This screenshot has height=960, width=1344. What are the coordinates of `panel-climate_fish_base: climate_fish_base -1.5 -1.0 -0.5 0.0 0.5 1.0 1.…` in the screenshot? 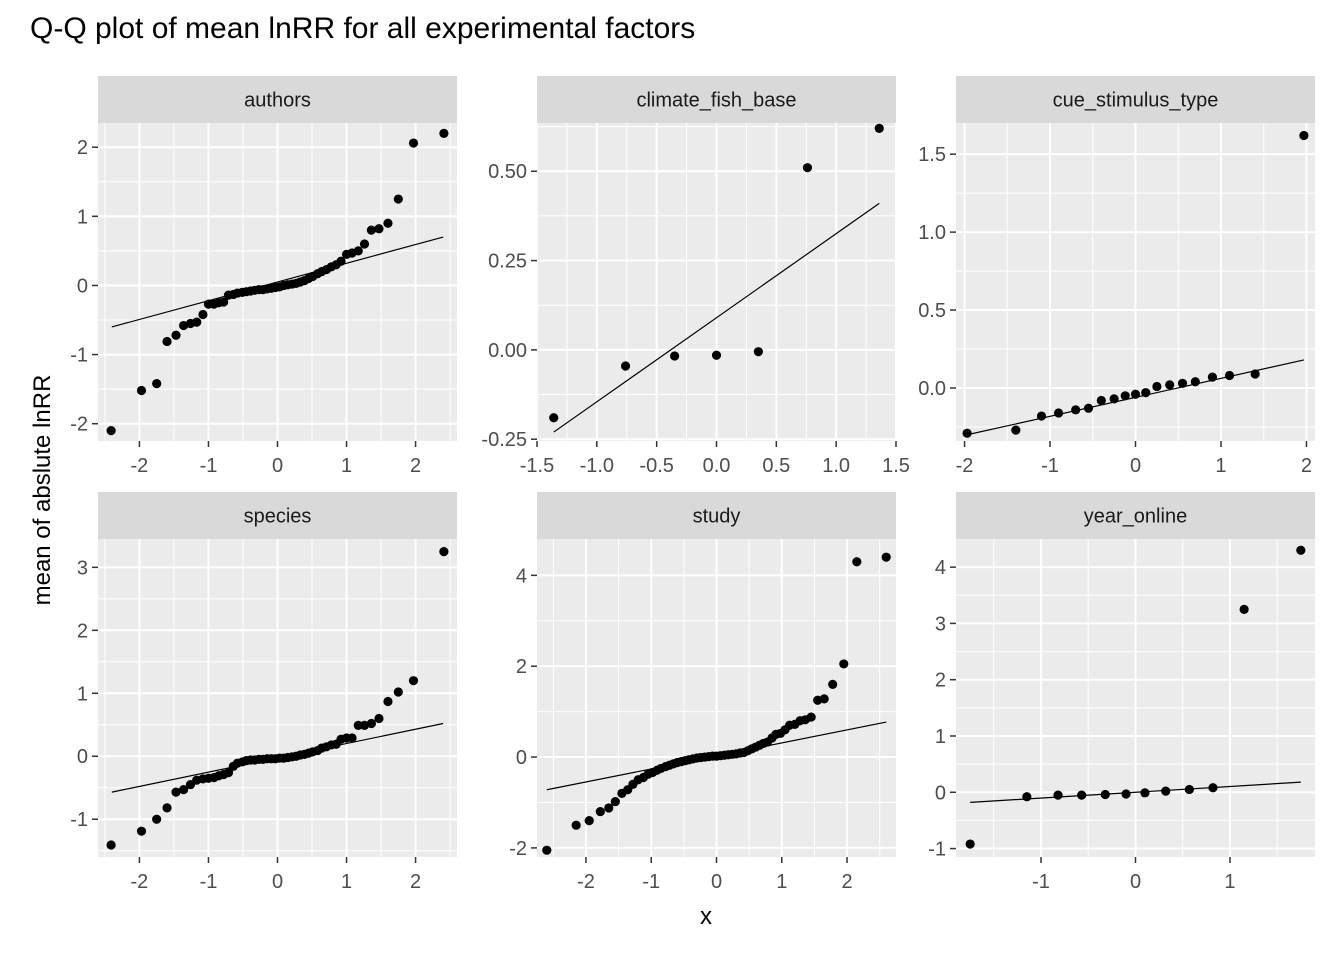 It's located at (695, 276).